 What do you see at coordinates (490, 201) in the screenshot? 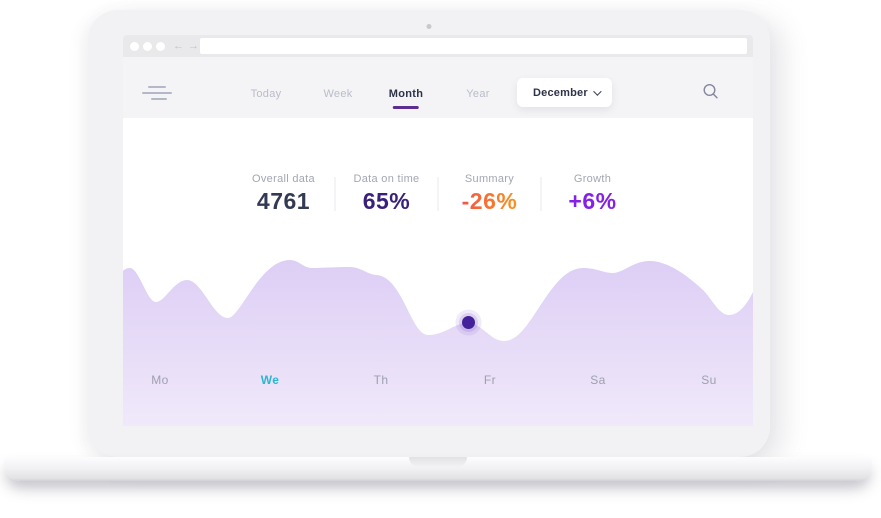
I see `stat-value: -26%` at bounding box center [490, 201].